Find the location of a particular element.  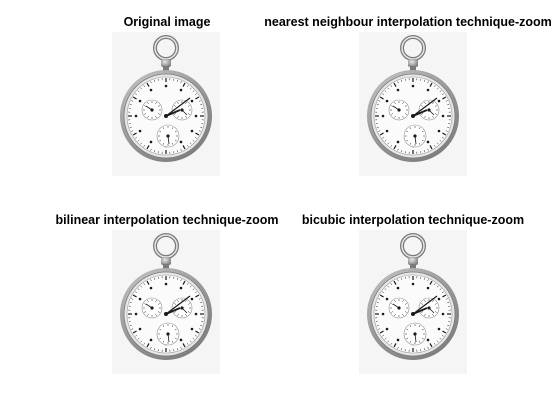

panel-bicubic is located at coordinates (413, 302).